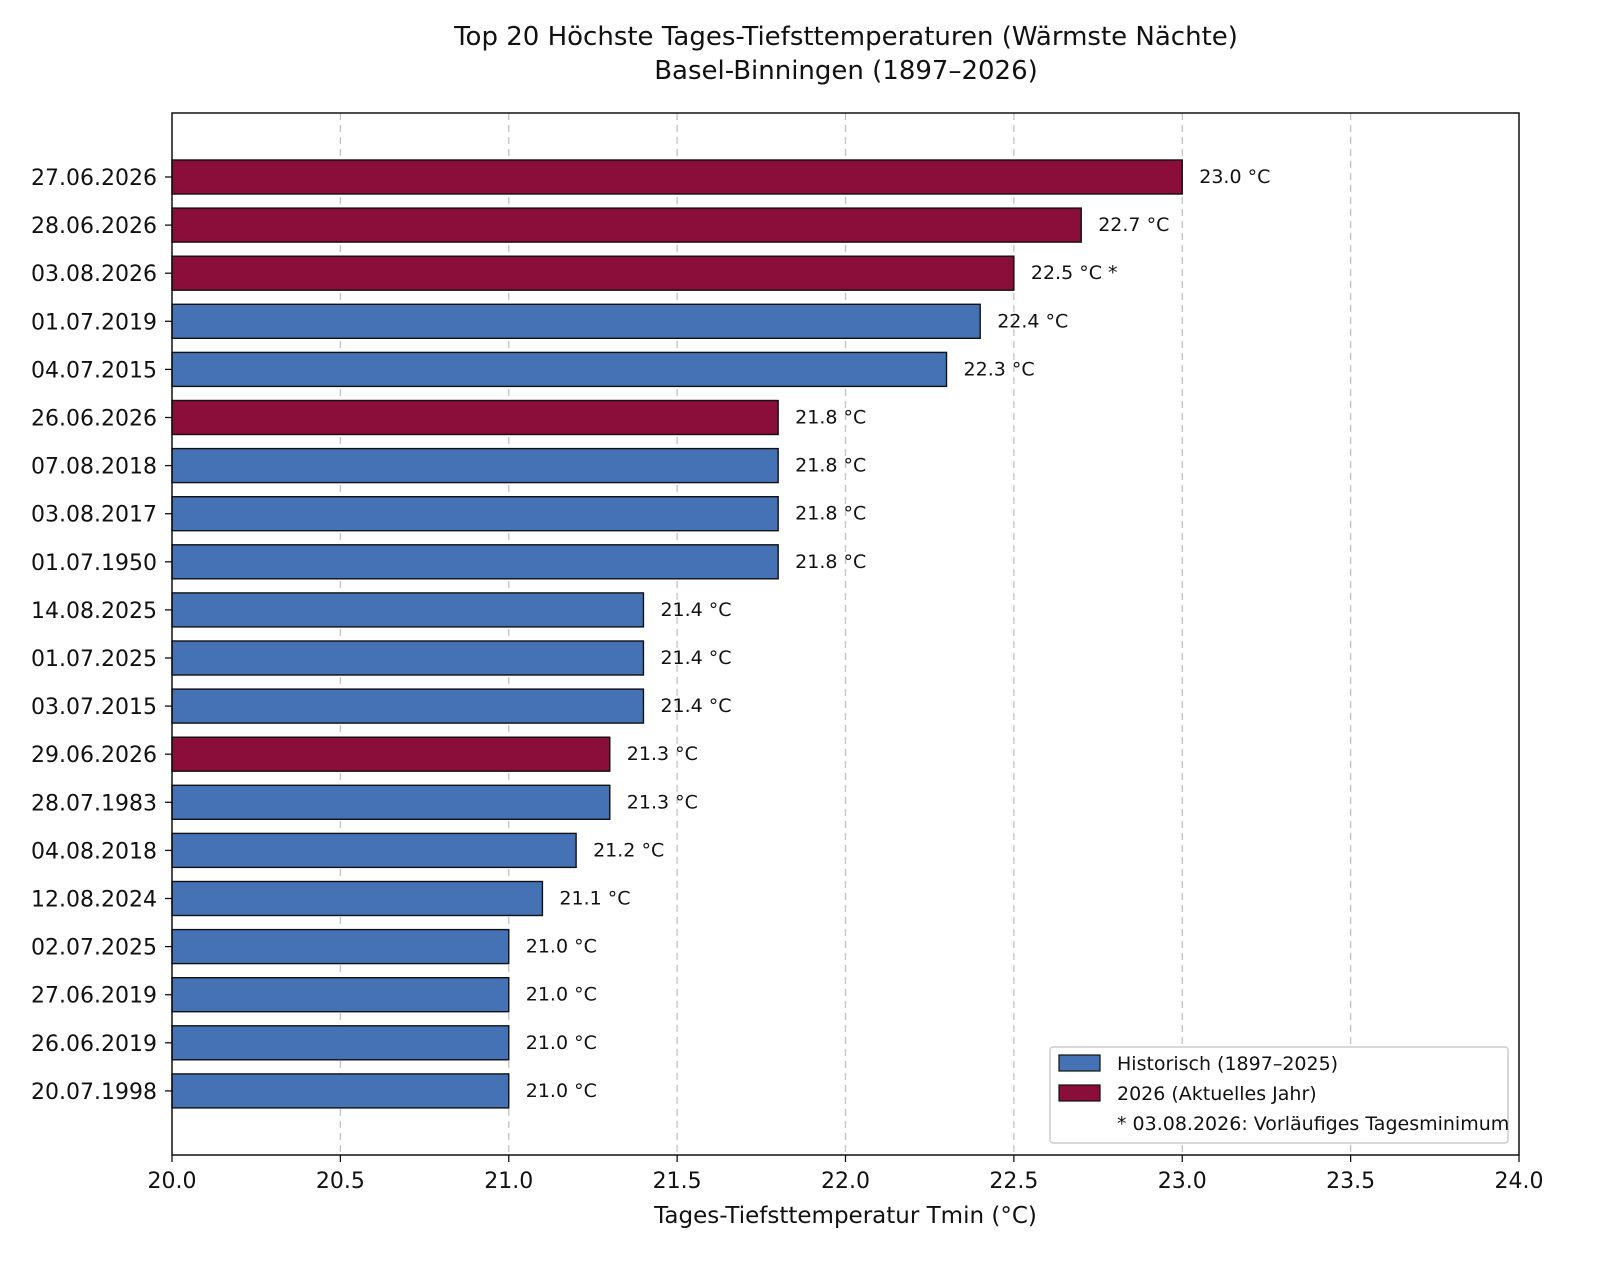 The height and width of the screenshot is (1280, 1600). What do you see at coordinates (94, 659) in the screenshot?
I see `y-tick-label: 01.07.2025` at bounding box center [94, 659].